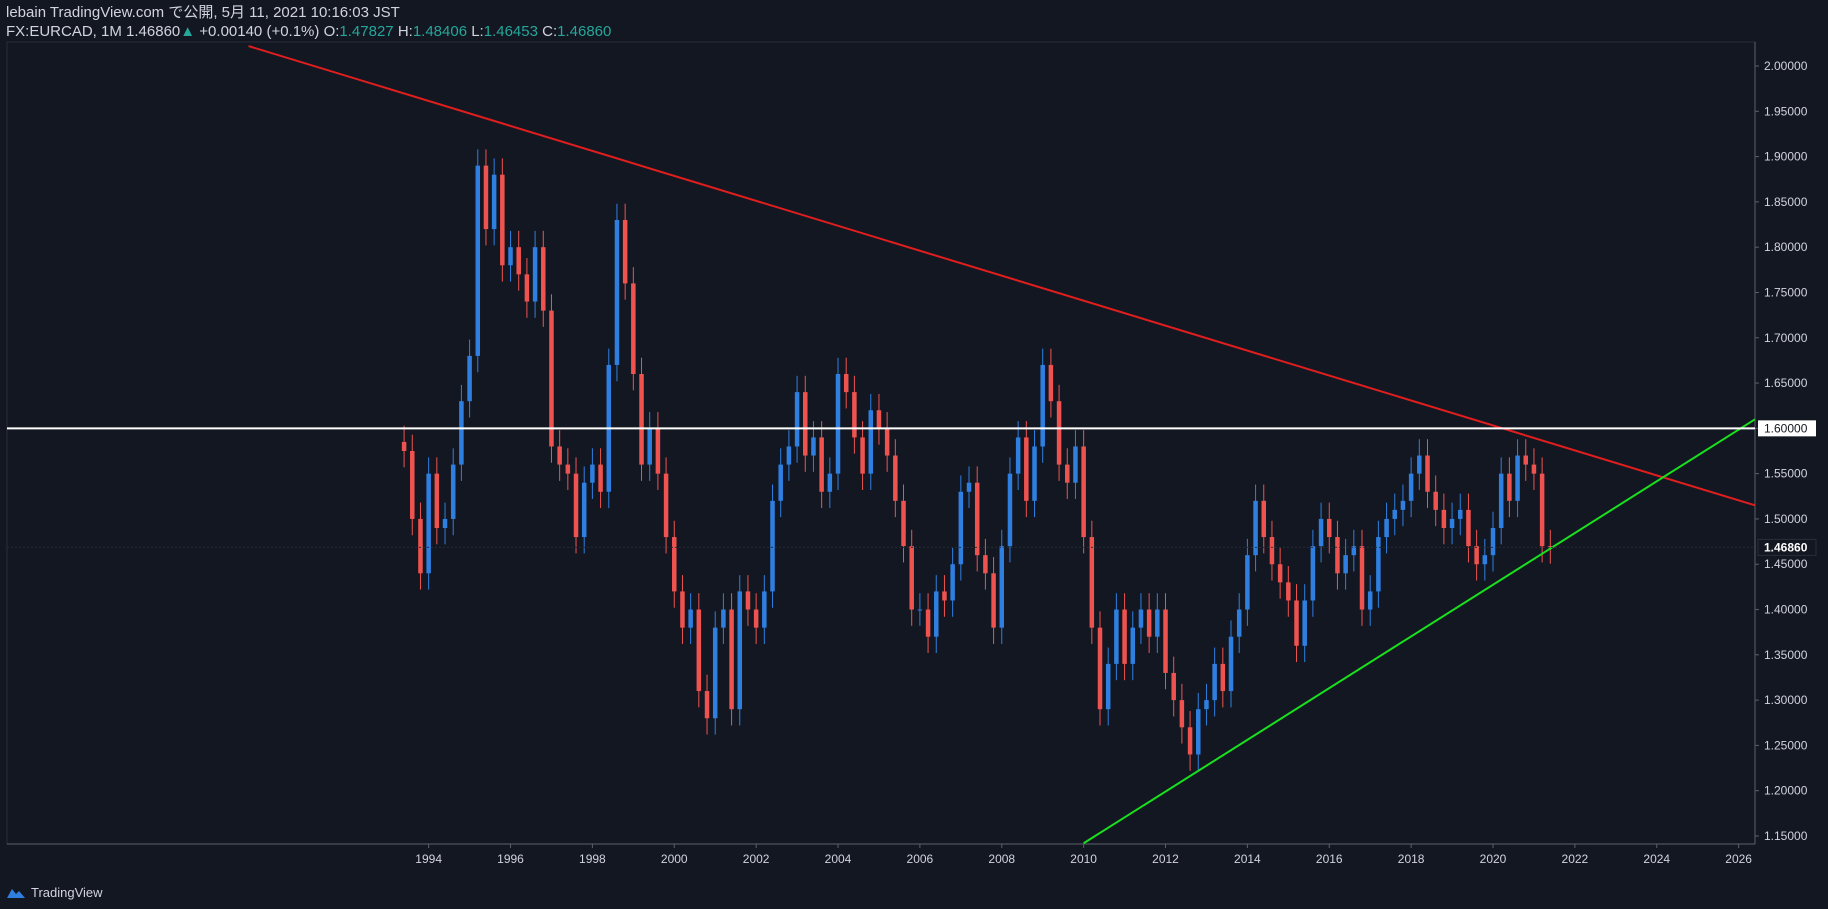 Image resolution: width=1828 pixels, height=909 pixels. I want to click on high-label: H:, so click(405, 31).